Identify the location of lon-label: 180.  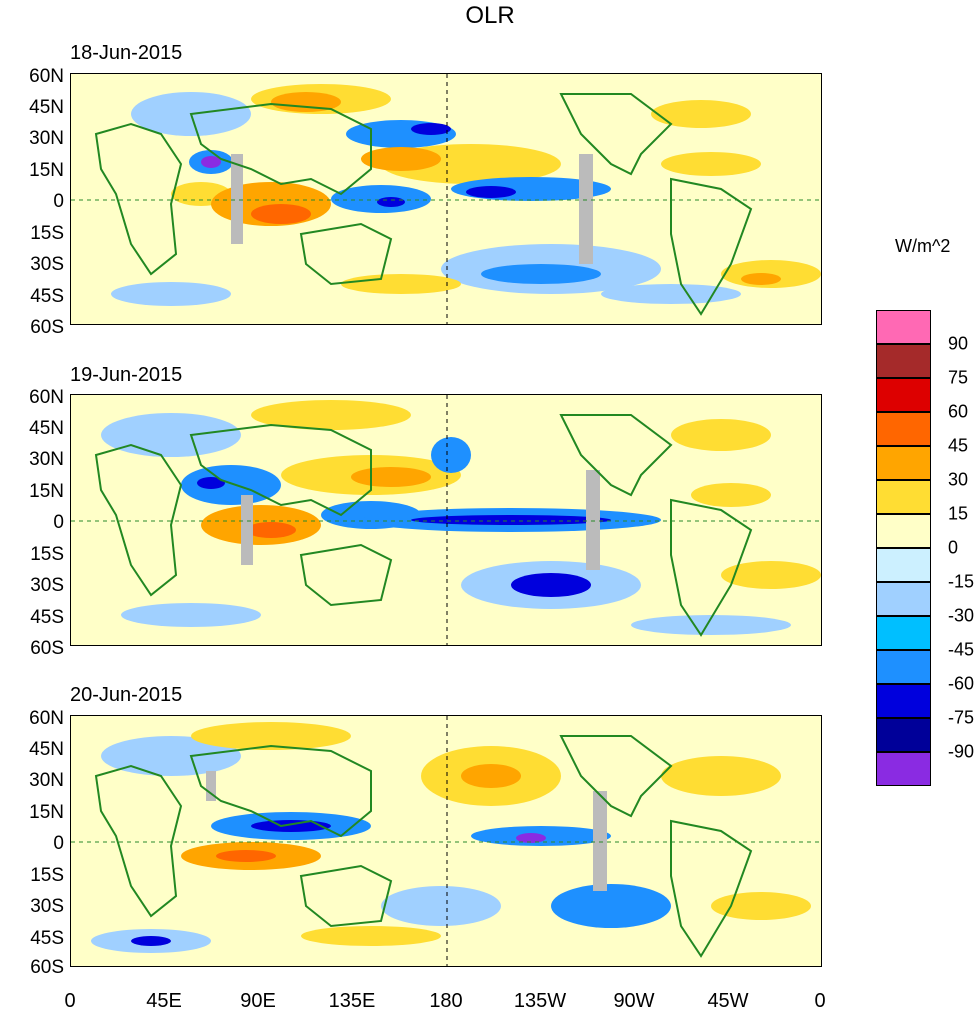
(446, 1001).